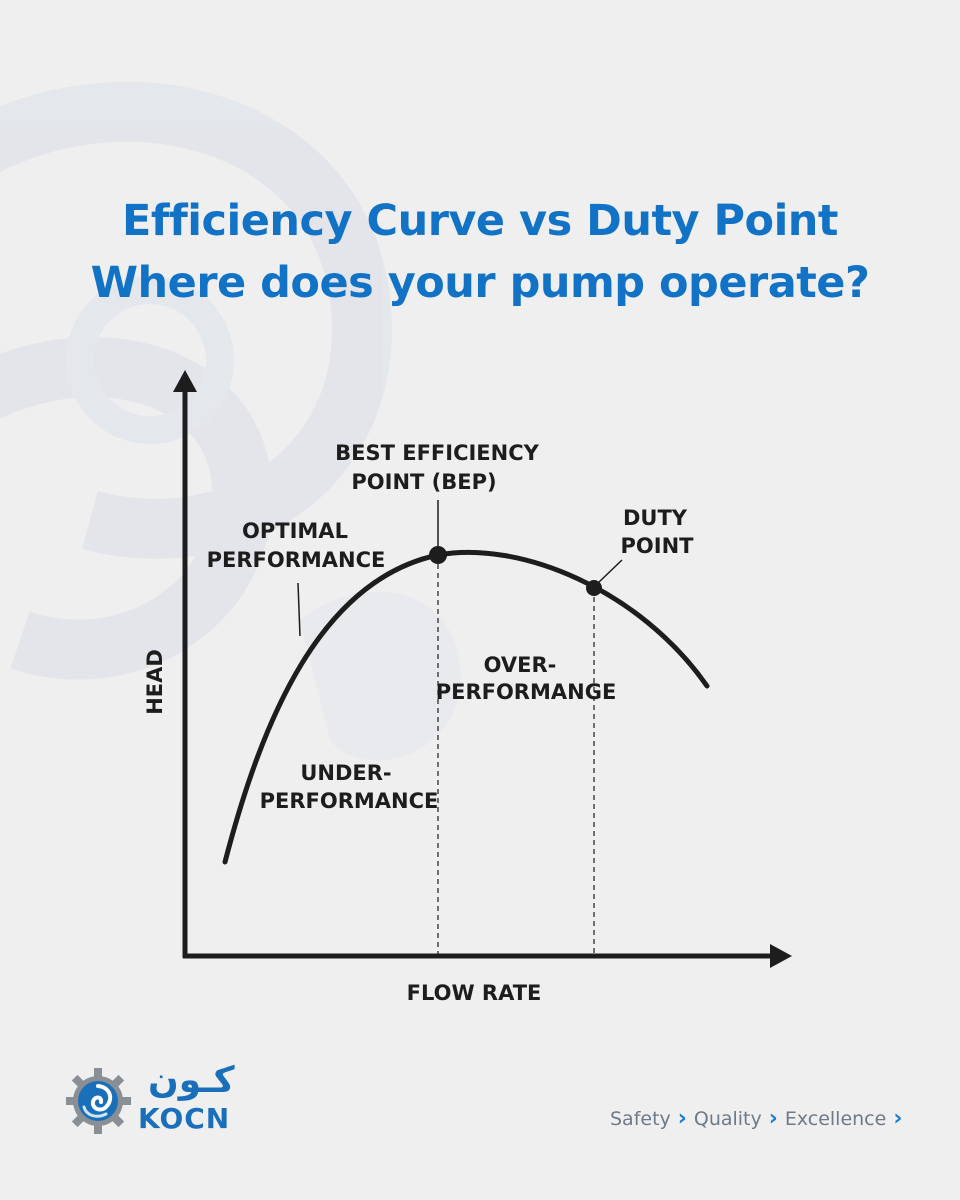  What do you see at coordinates (835, 1118) in the screenshot?
I see `tagline-item-excellence: Excellence` at bounding box center [835, 1118].